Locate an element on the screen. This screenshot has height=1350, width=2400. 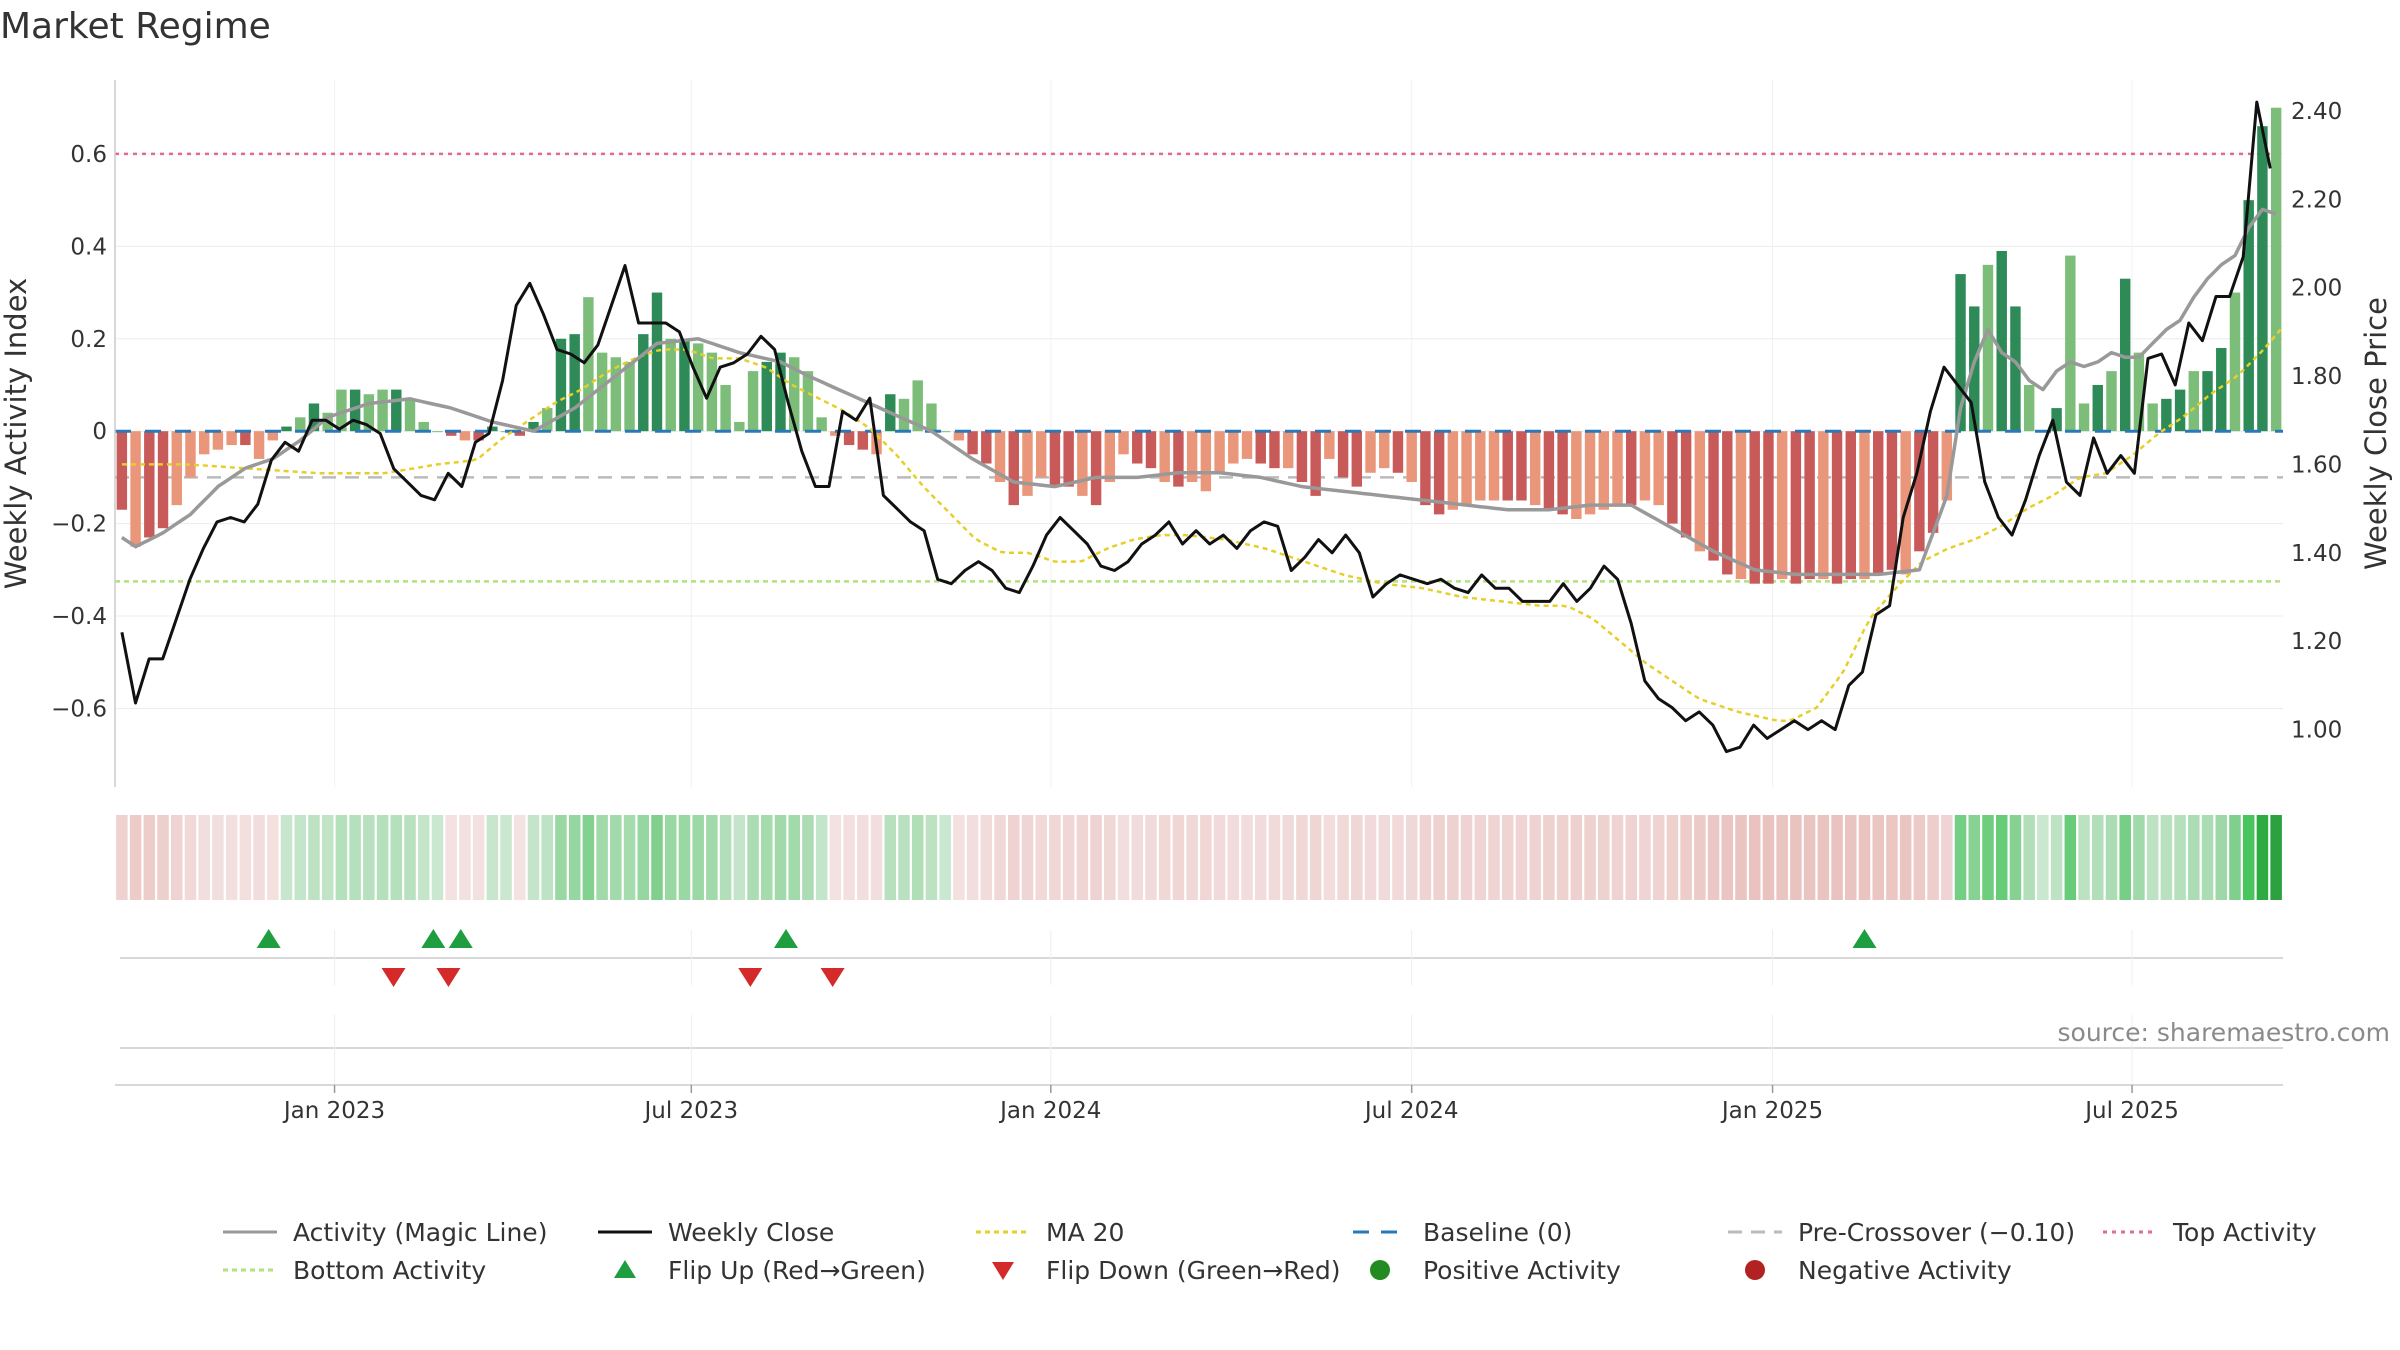
y-left-tick-label: 0.4 is located at coordinates (88, 247).